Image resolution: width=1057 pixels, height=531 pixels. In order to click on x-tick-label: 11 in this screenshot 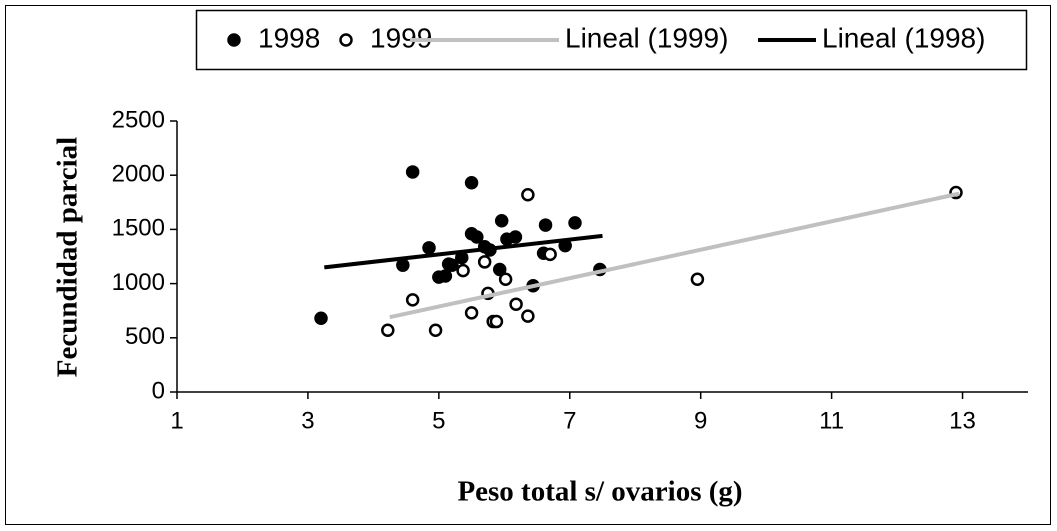, I will do `click(831, 420)`.